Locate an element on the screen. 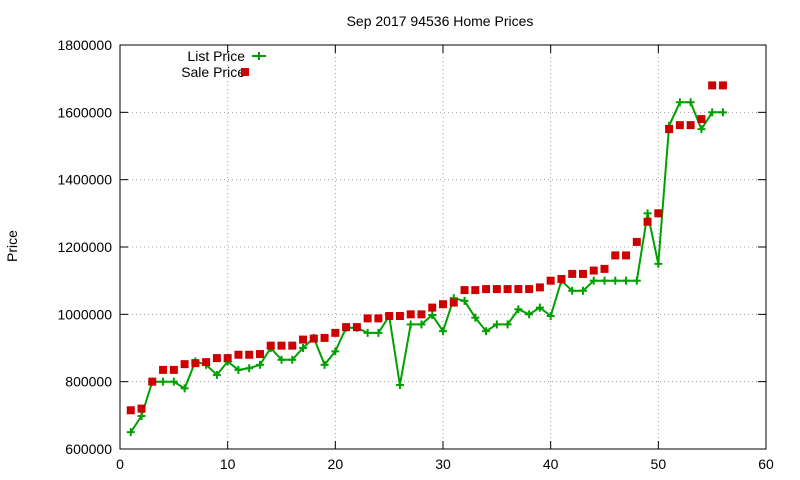 This screenshot has width=800, height=480. x-tick-label: 50 is located at coordinates (659, 464).